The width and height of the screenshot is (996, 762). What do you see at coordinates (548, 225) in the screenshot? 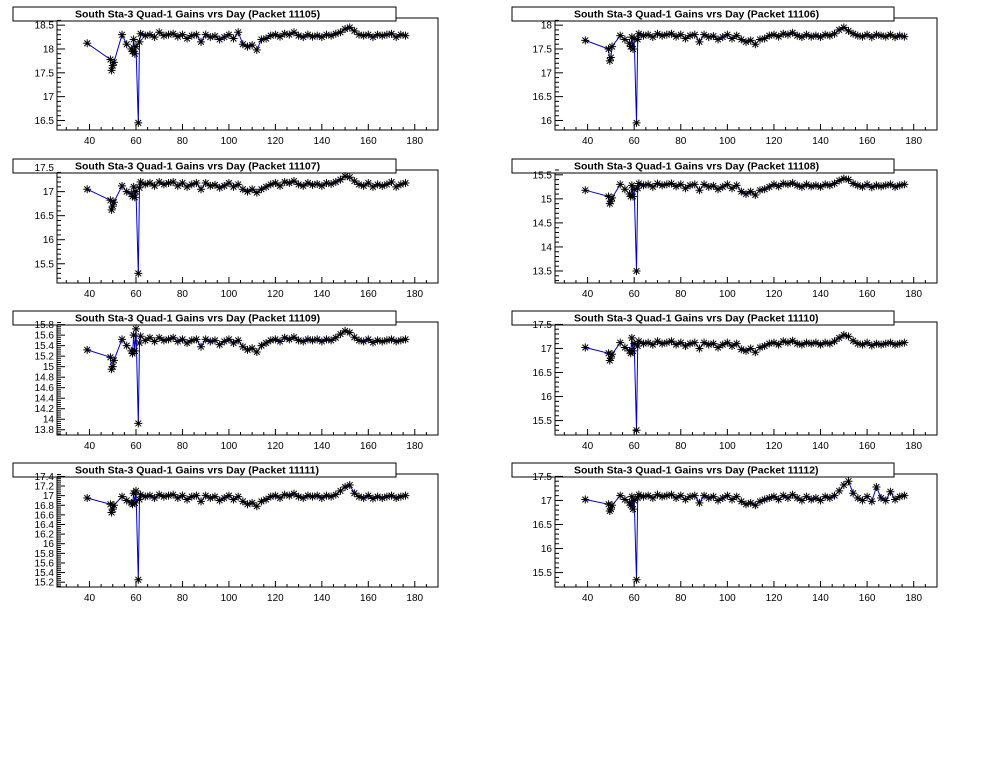
I see `y-axis: 13.5 14 14.5 15 15.5` at bounding box center [548, 225].